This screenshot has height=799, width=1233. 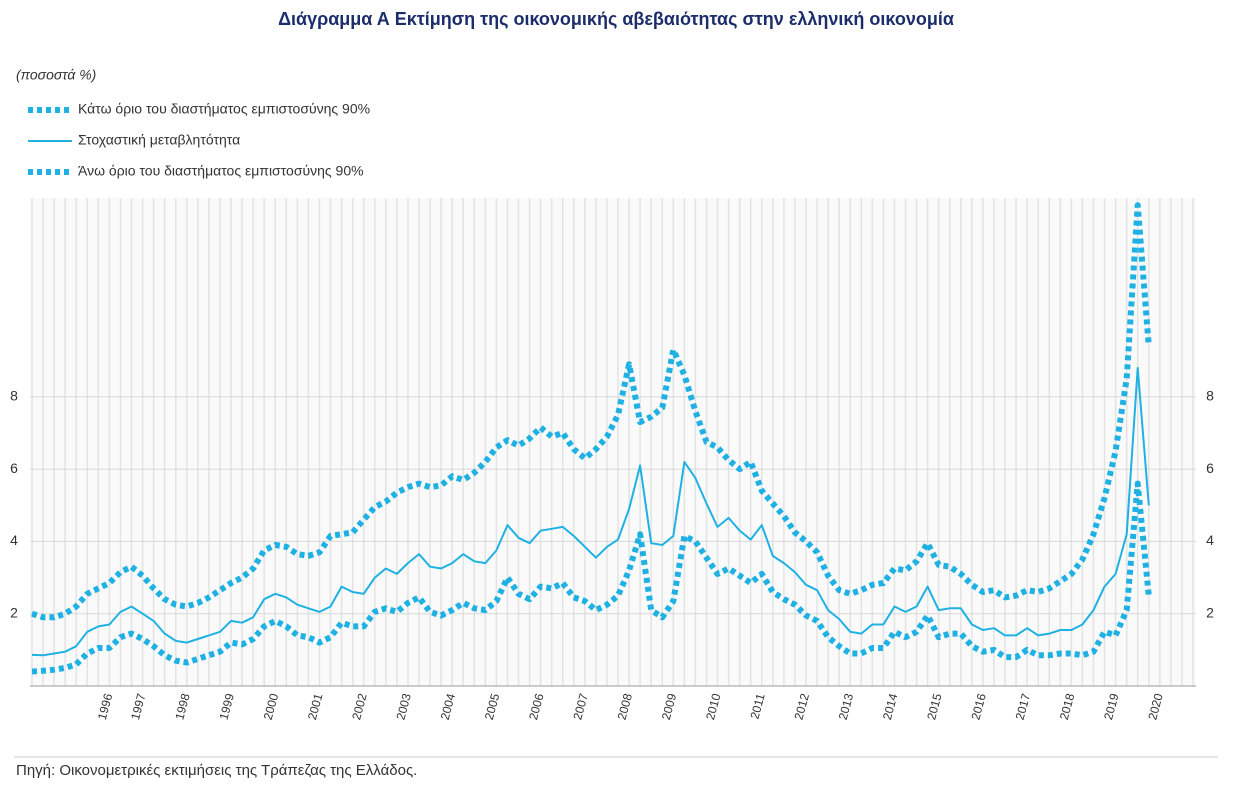 What do you see at coordinates (846, 707) in the screenshot?
I see `x-tick-label: 2013` at bounding box center [846, 707].